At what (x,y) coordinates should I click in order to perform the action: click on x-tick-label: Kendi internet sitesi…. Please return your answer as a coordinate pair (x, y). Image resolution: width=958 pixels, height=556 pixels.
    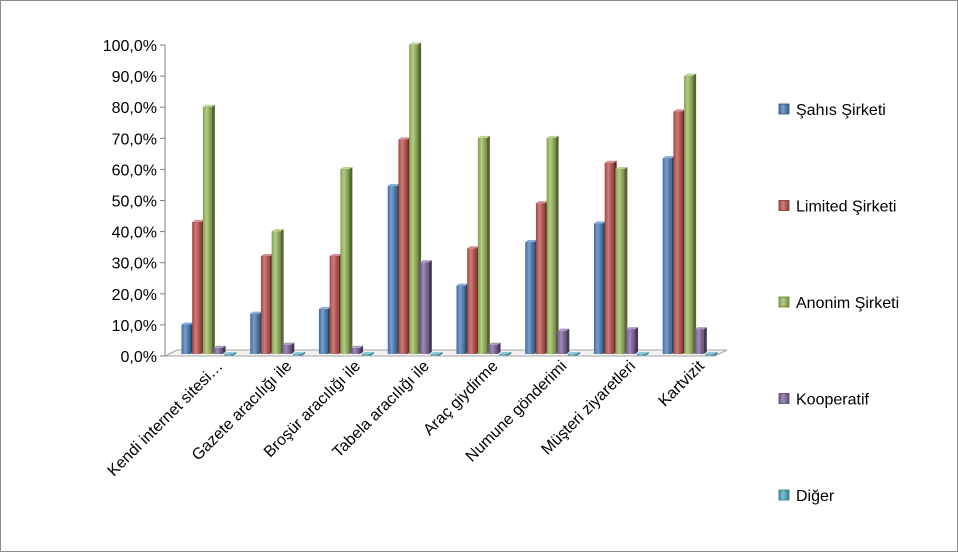
    Looking at the image, I should click on (166, 419).